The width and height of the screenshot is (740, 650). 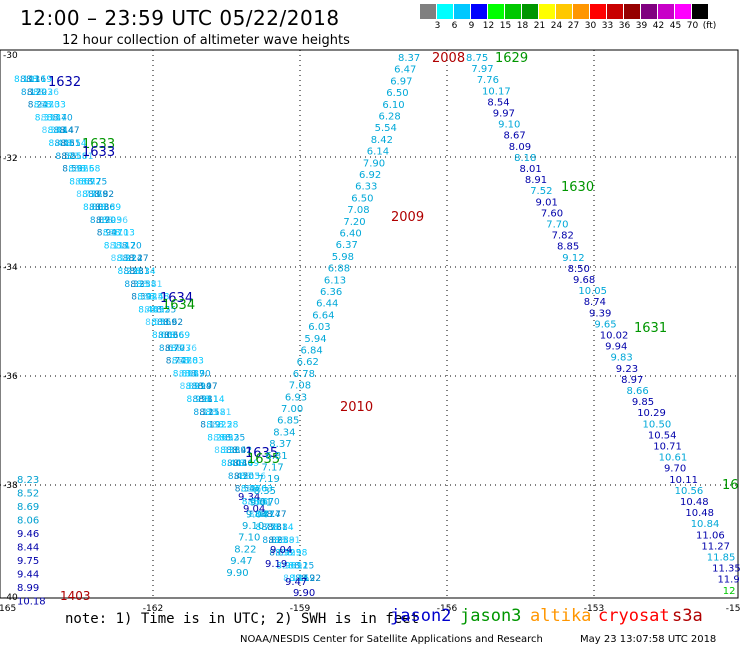 What do you see at coordinates (203, 400) in the screenshot?
I see `swh-value: 8.98` at bounding box center [203, 400].